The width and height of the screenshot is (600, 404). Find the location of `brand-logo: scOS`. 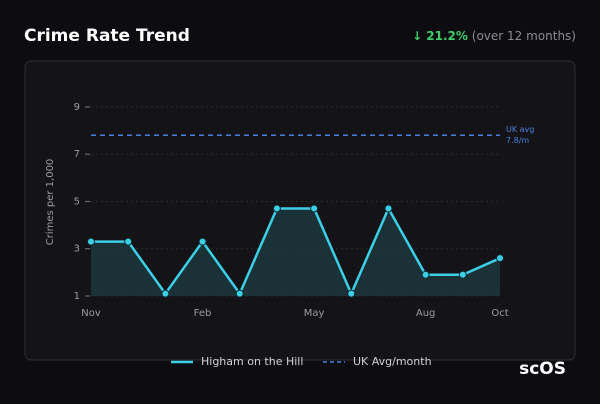

brand-logo: scOS is located at coordinates (542, 369).